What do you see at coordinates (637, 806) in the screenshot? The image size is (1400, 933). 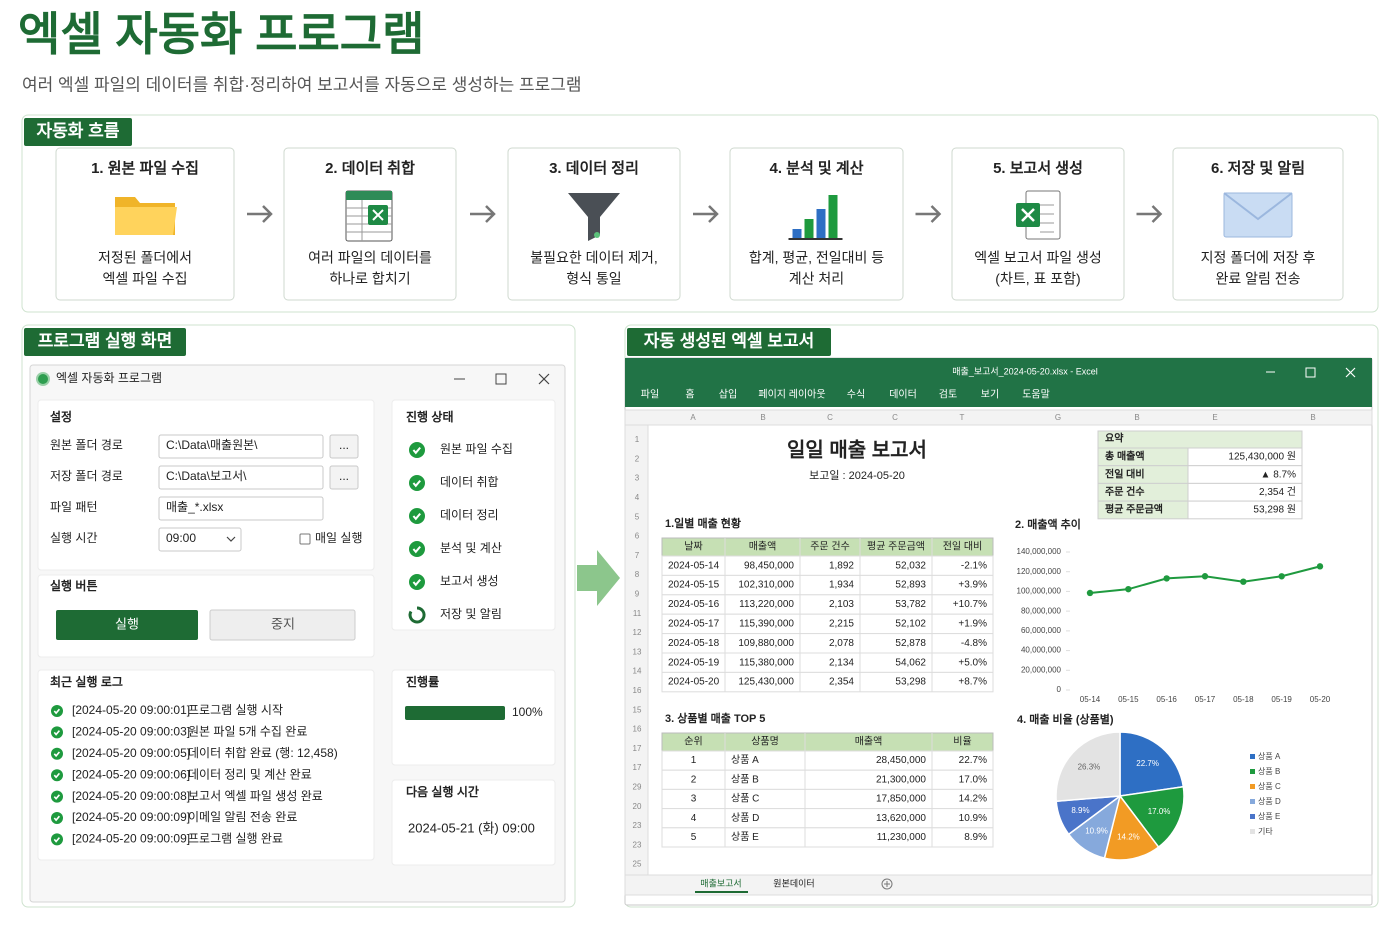 I see `row-number: 20` at bounding box center [637, 806].